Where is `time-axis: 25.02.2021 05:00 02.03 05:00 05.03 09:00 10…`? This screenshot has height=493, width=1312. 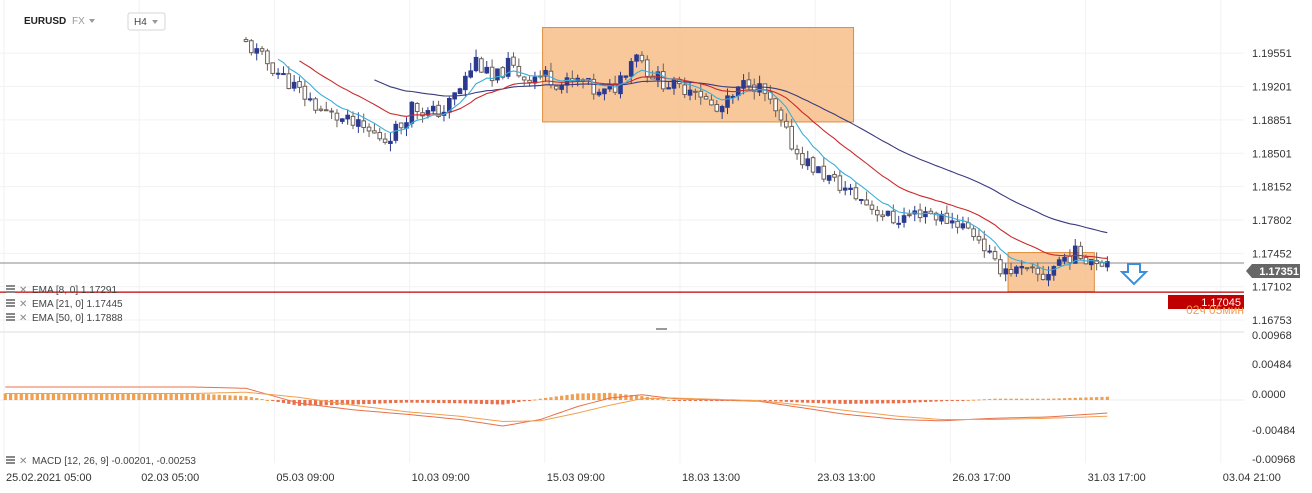
time-axis: 25.02.2021 05:00 02.03 05:00 05.03 09:00 10… is located at coordinates (643, 478).